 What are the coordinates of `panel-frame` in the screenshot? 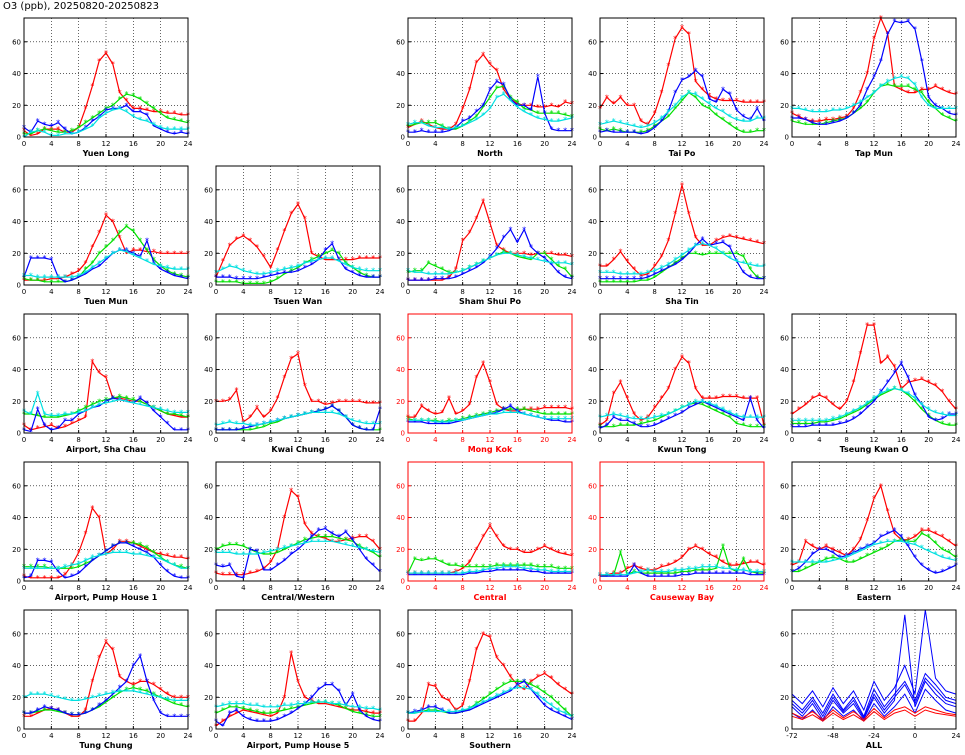 It's located at (682, 521).